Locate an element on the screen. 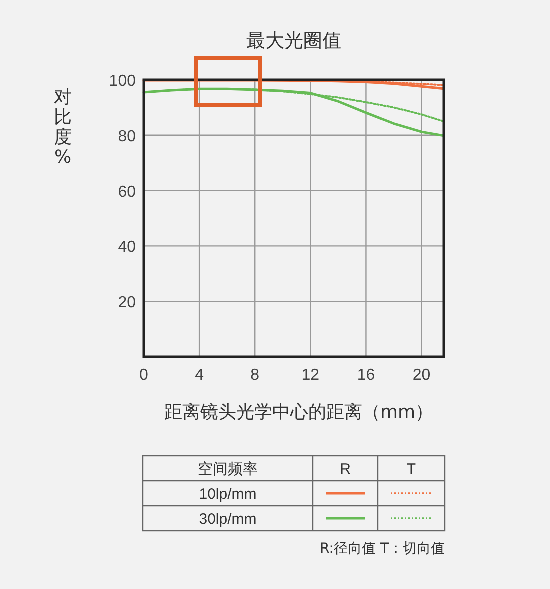 The height and width of the screenshot is (589, 550). y-tick-label: 80 is located at coordinates (127, 137).